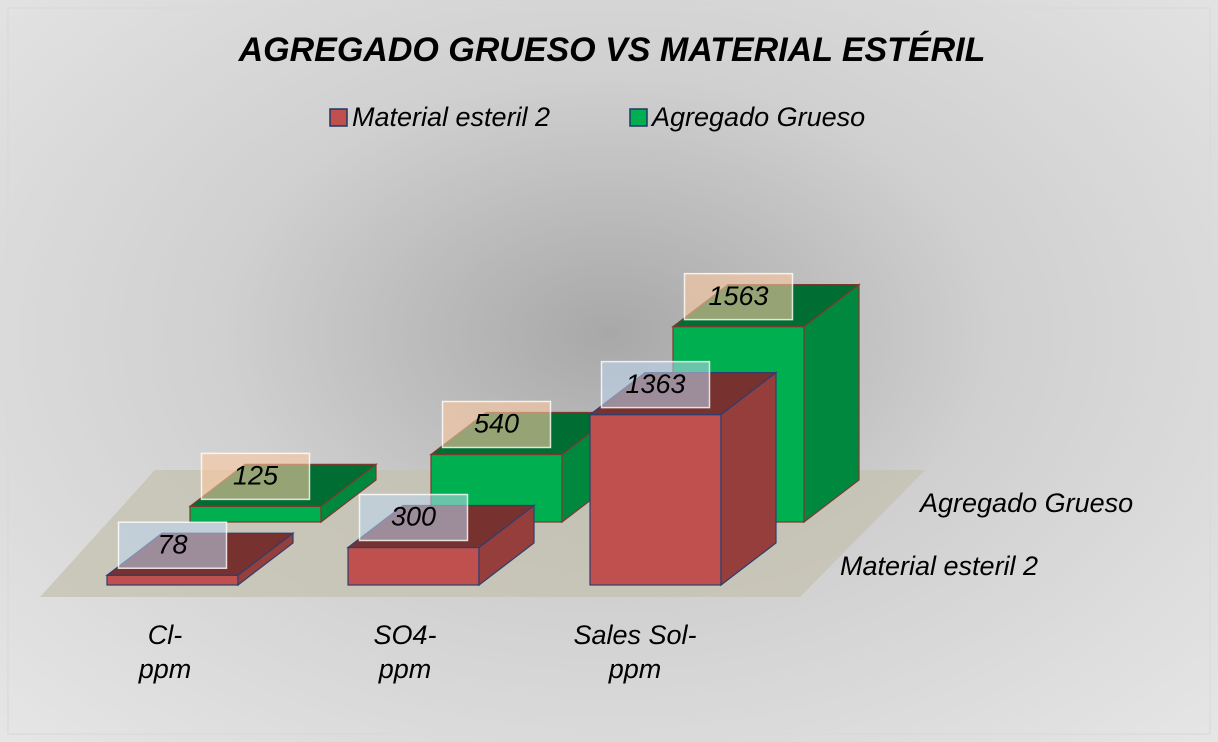 Image resolution: width=1218 pixels, height=742 pixels. What do you see at coordinates (635, 652) in the screenshot?
I see `x-tick-label: Sales Sol-ppm` at bounding box center [635, 652].